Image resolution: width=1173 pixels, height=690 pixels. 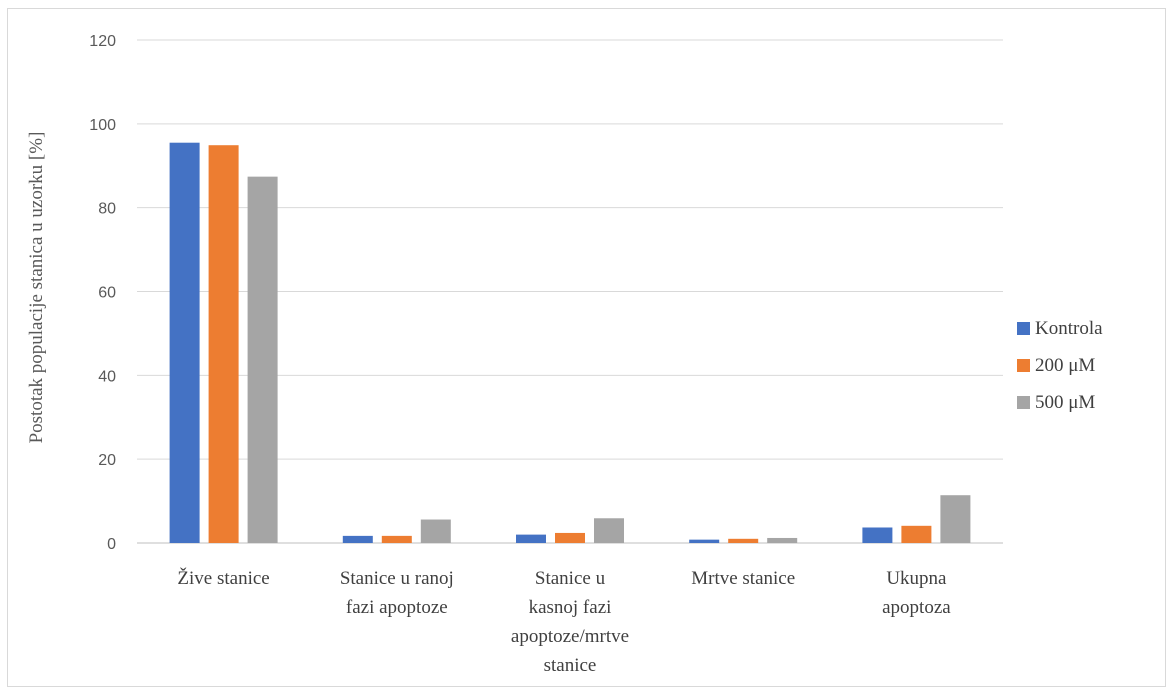 What do you see at coordinates (743, 578) in the screenshot?
I see `category-label: Mrtve stanice` at bounding box center [743, 578].